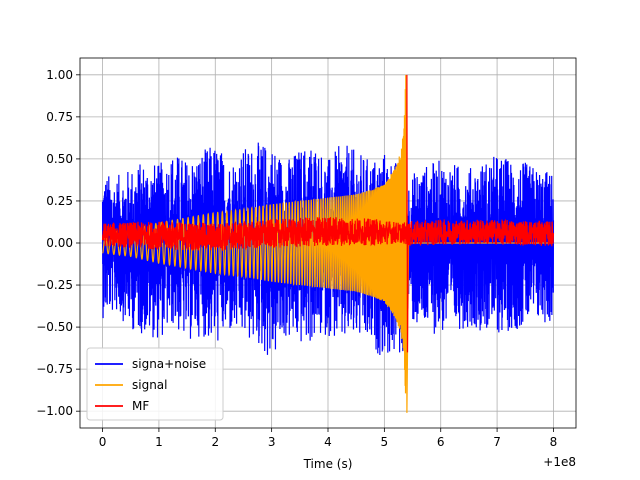 This screenshot has width=640, height=480. What do you see at coordinates (159, 442) in the screenshot?
I see `x-tick-label: 1` at bounding box center [159, 442].